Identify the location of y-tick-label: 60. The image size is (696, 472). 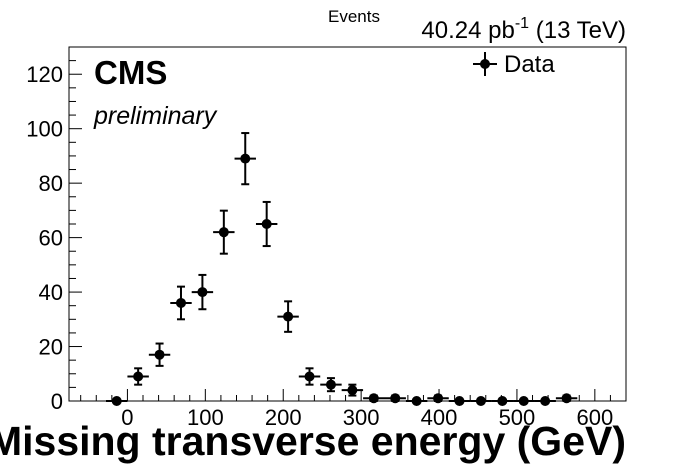
(51, 238).